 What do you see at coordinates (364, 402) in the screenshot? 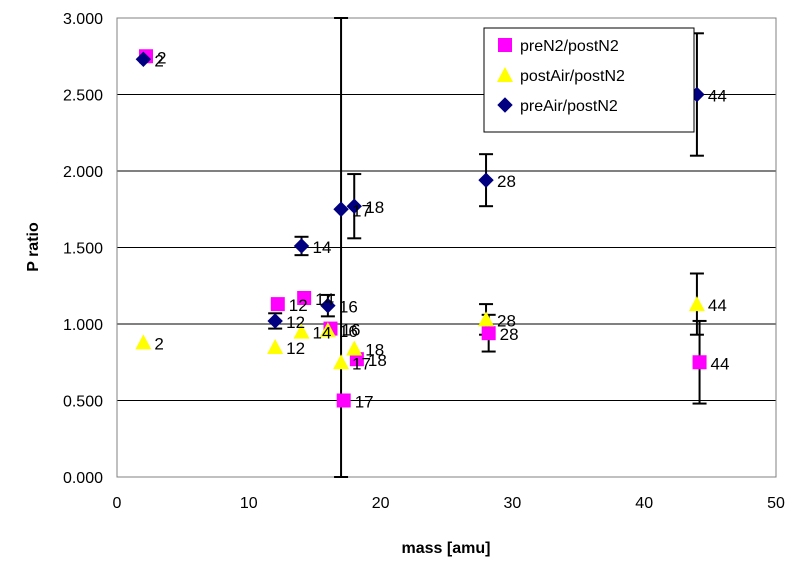
I see `pren2-postn2-data-label: 17` at bounding box center [364, 402].